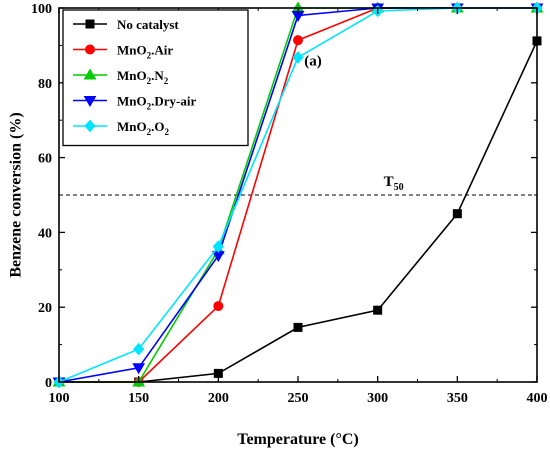 The image size is (550, 453). Describe the element at coordinates (156, 103) in the screenshot. I see `legend-label: MnO2.Dry-air` at that location.